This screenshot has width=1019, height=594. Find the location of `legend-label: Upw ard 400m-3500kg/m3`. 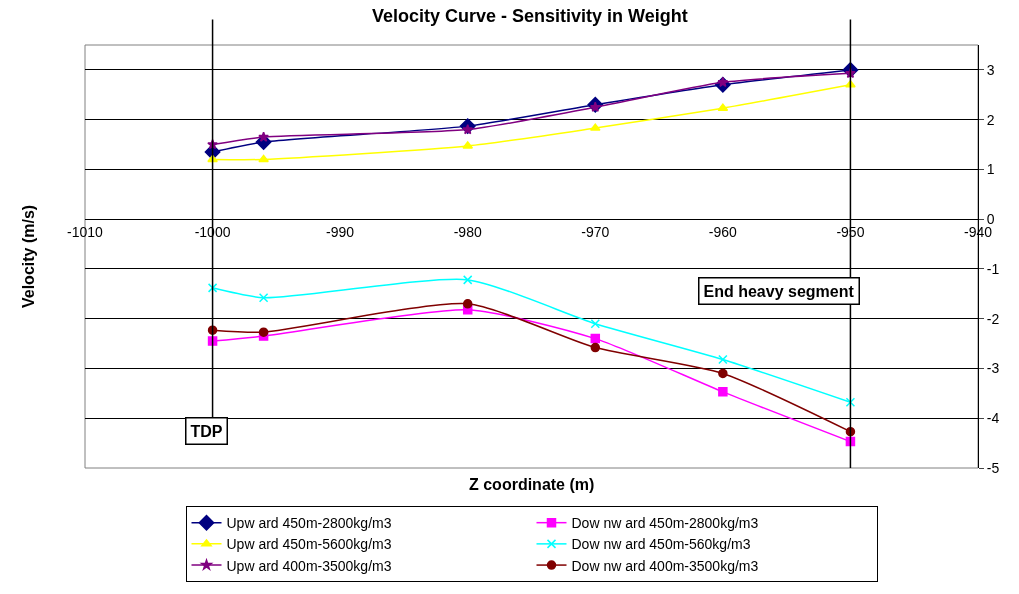

legend-label: Upw ard 400m-3500kg/m3 is located at coordinates (309, 565).